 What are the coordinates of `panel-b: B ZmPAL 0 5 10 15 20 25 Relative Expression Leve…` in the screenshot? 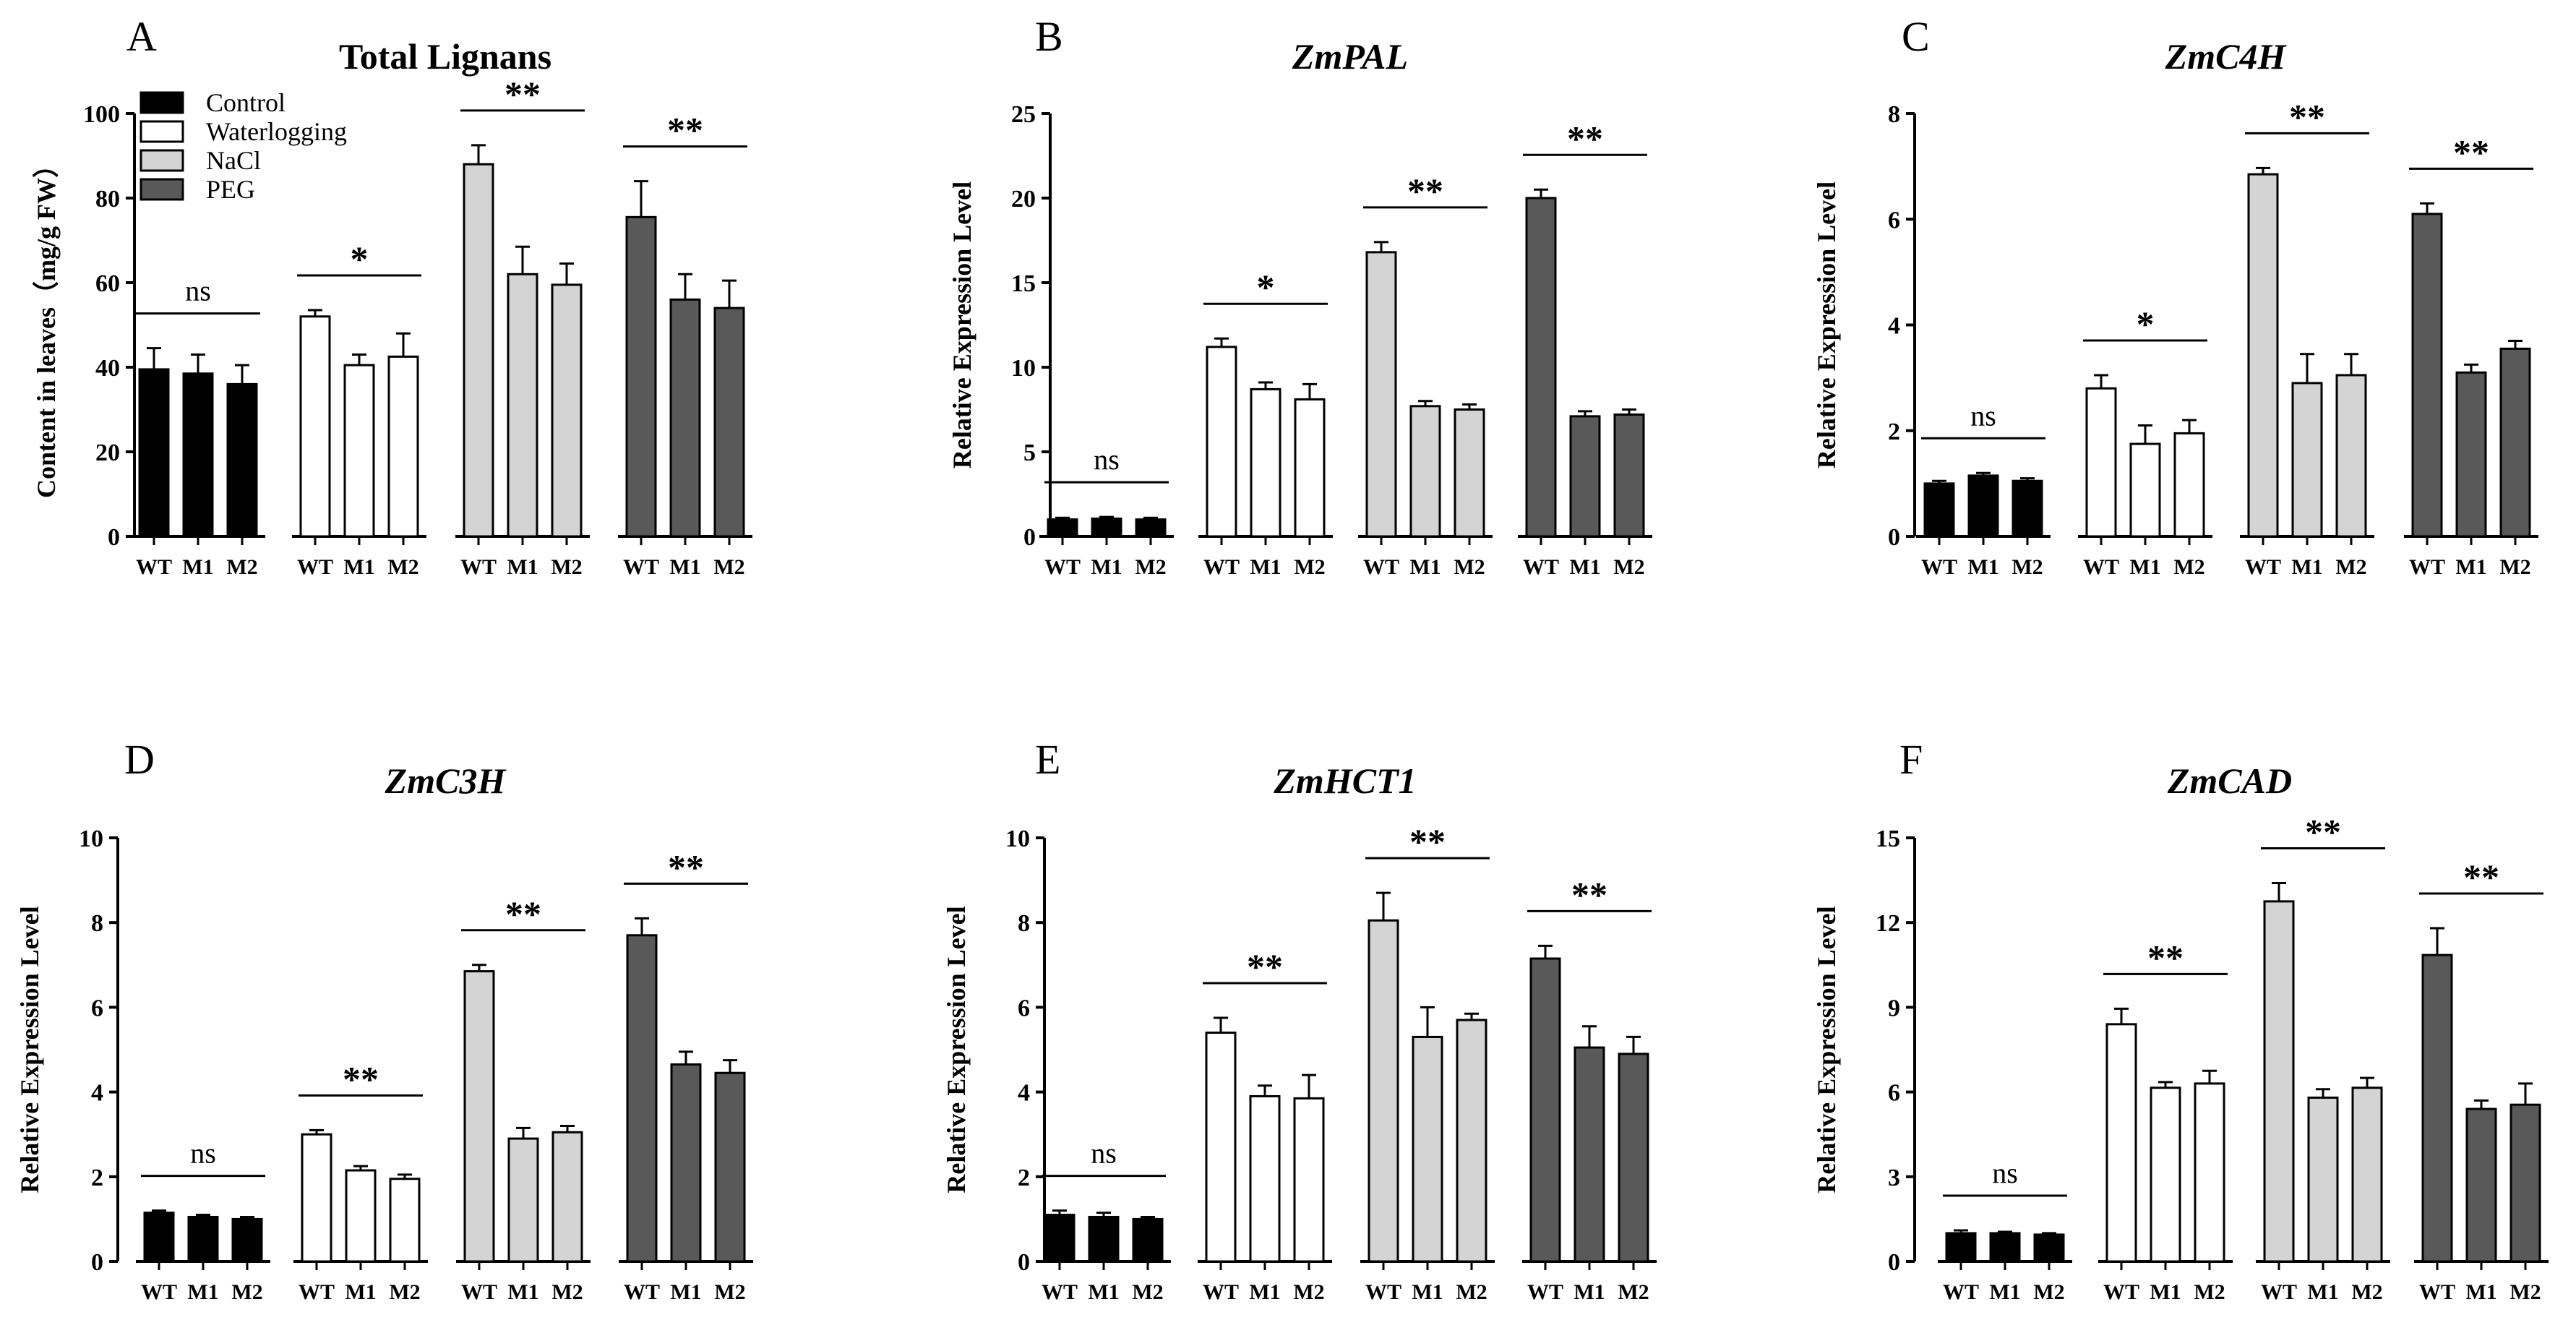 It's located at (1300, 296).